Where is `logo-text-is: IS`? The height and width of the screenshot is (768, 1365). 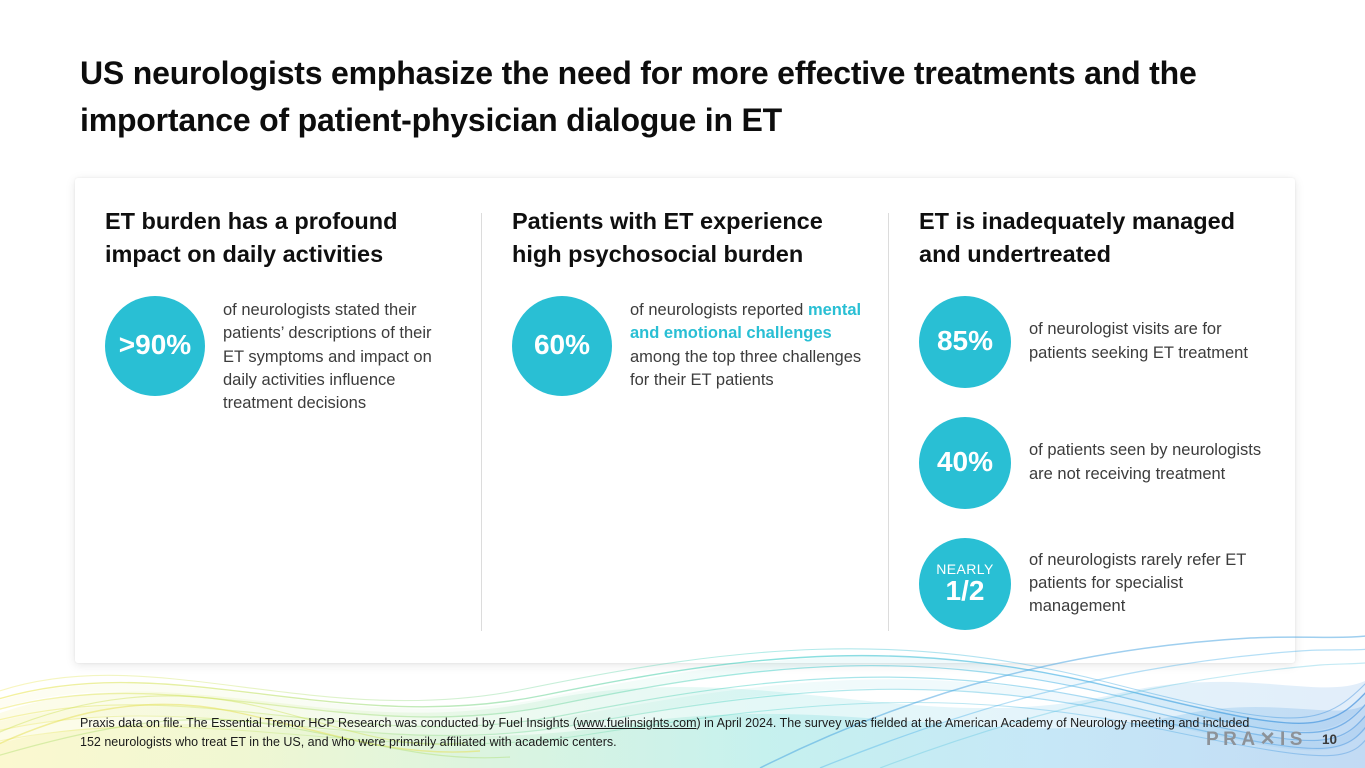
logo-text-is: IS is located at coordinates (1293, 739).